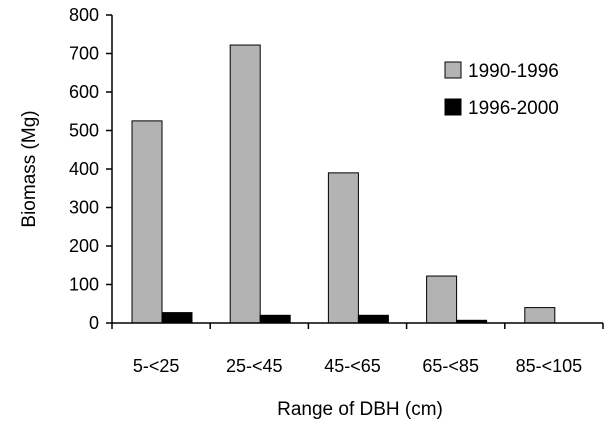  What do you see at coordinates (84, 169) in the screenshot?
I see `y-tick-label: 400` at bounding box center [84, 169].